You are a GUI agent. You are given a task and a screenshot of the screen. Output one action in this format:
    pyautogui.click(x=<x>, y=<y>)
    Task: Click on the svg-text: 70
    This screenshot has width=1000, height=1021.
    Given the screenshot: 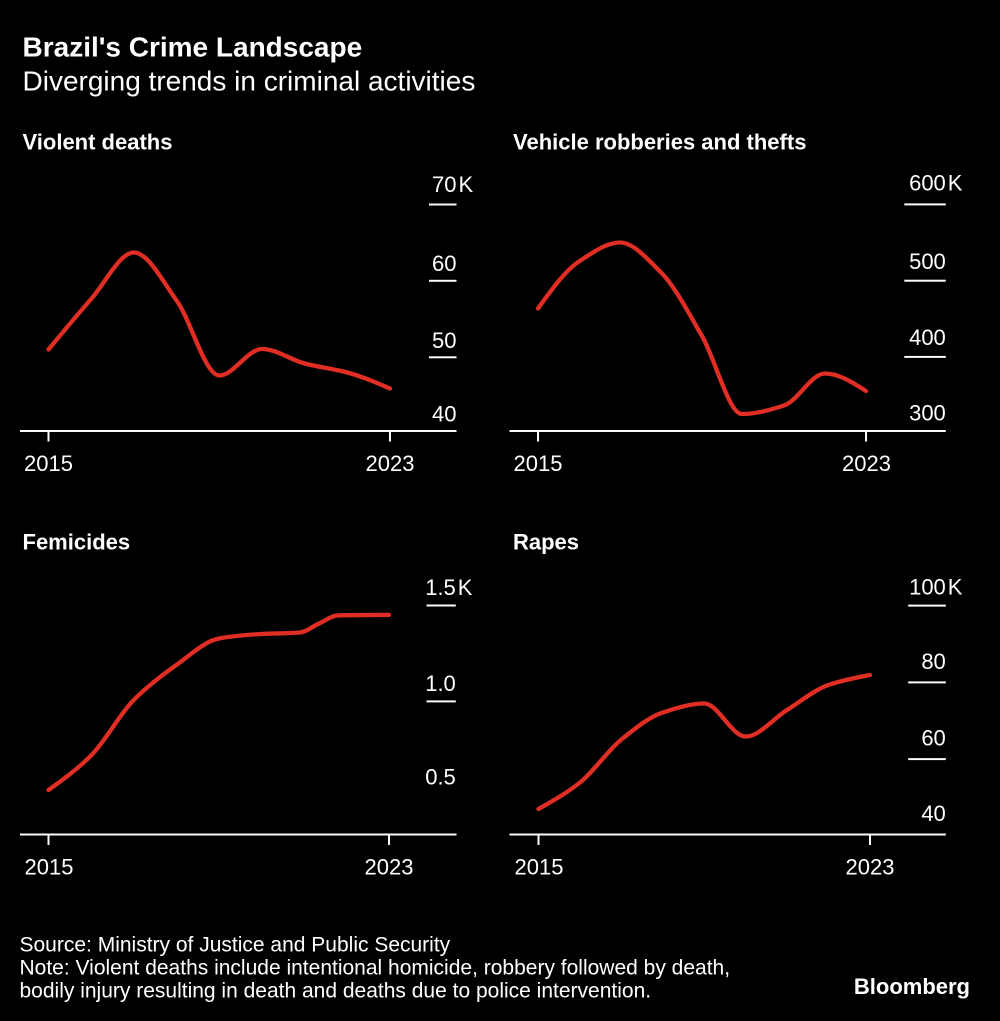 What is the action you would take?
    pyautogui.click(x=444, y=184)
    